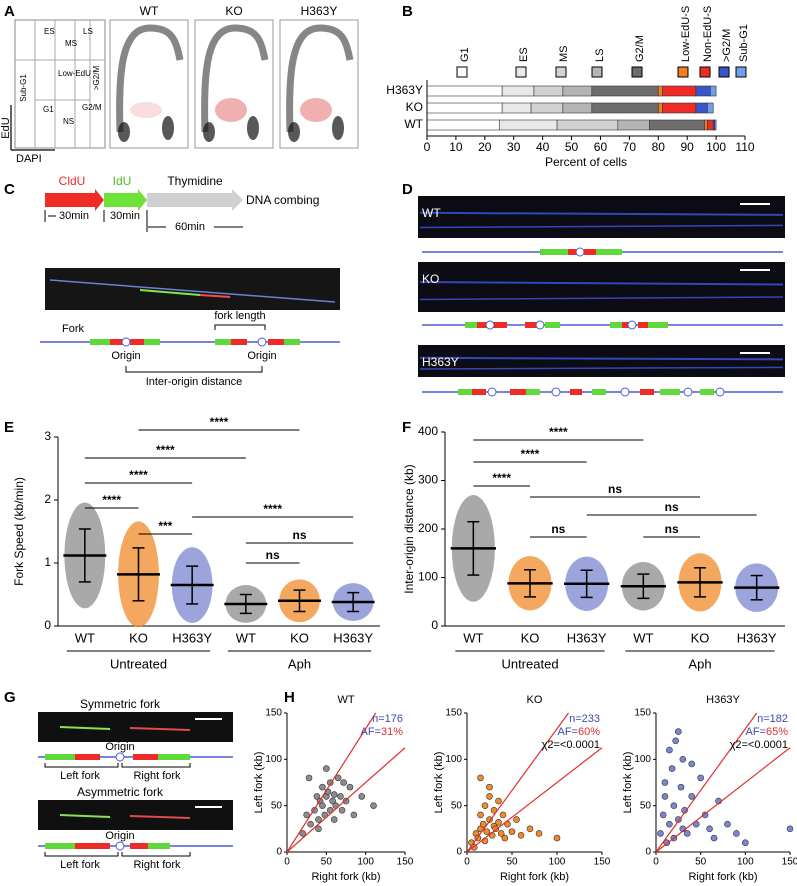  I want to click on af-label: AF=65%, so click(766, 732).